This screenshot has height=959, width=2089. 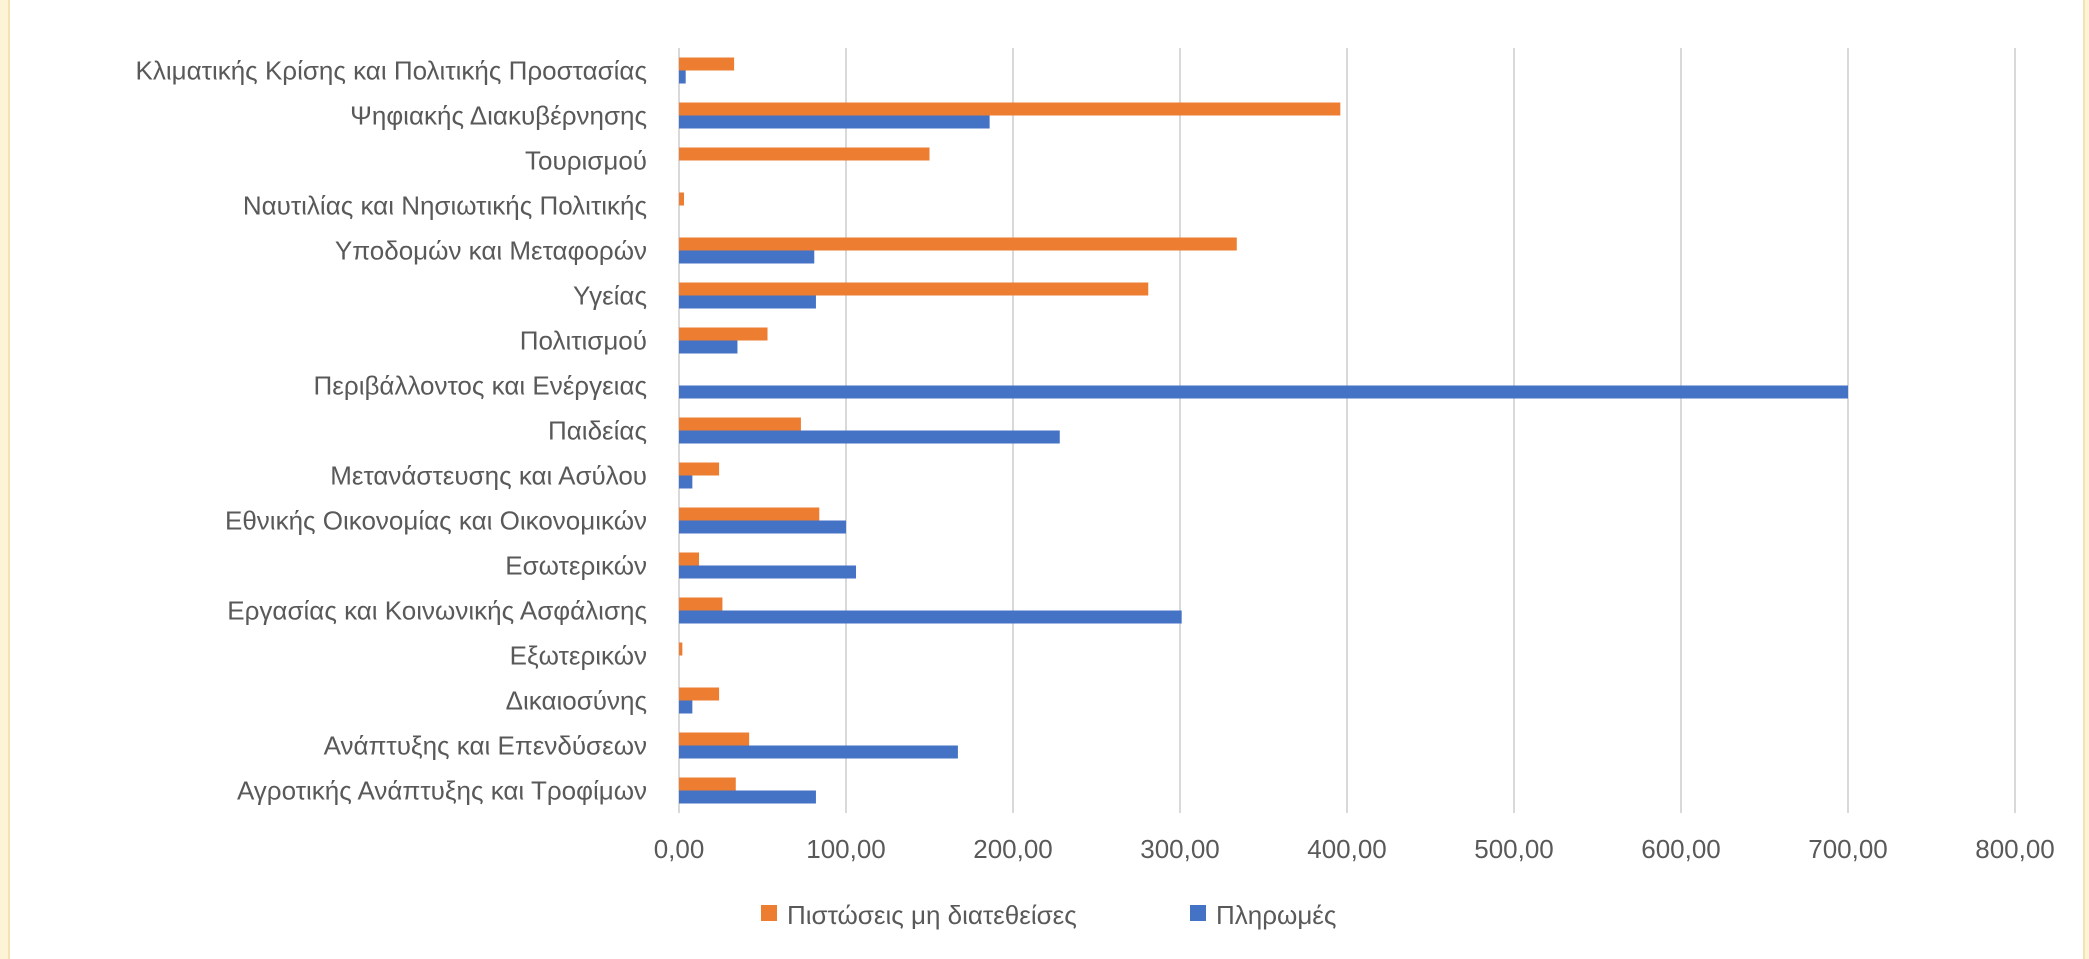 I want to click on x-tick-label: 100,00, so click(x=846, y=849).